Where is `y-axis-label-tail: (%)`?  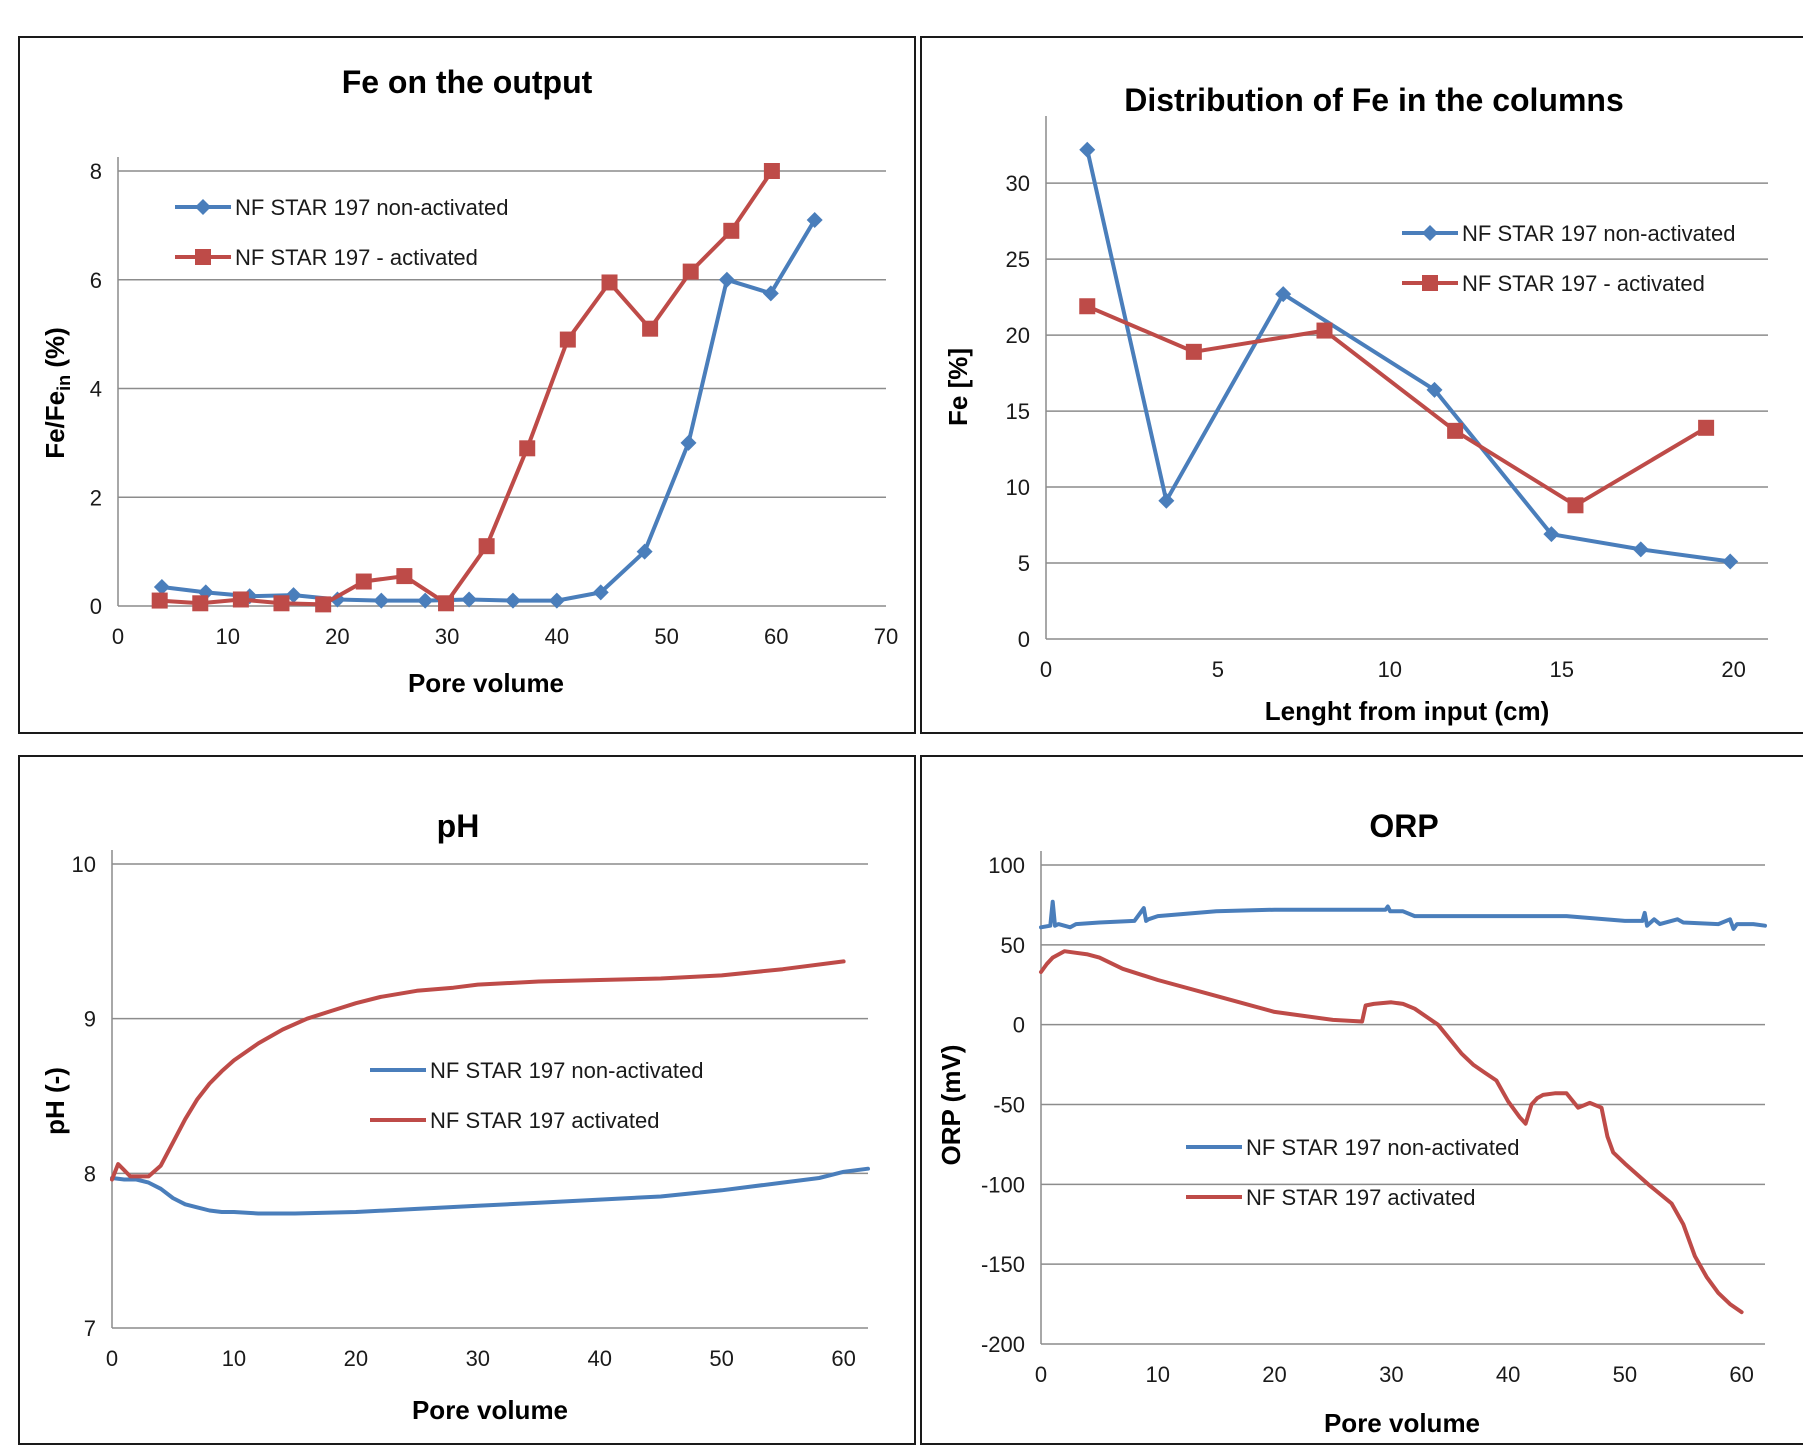 y-axis-label-tail: (%) is located at coordinates (55, 351).